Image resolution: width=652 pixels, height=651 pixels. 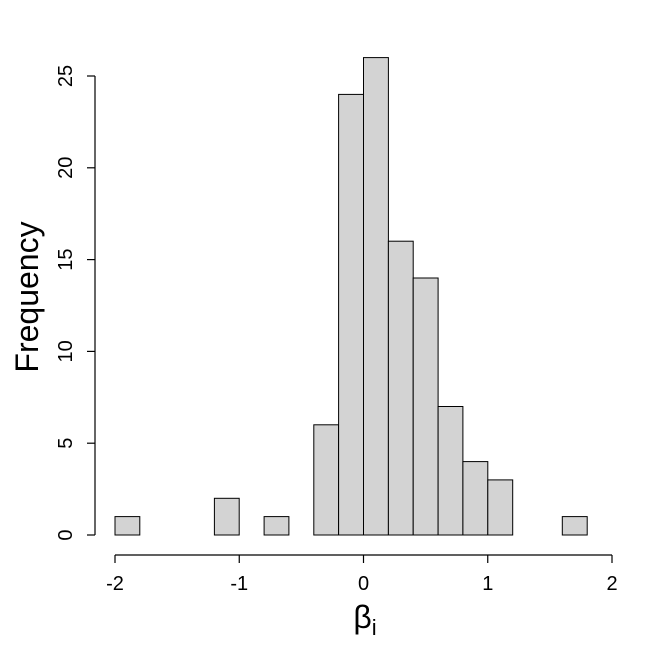 I want to click on x-axis-title-subscript: i, so click(x=374, y=627).